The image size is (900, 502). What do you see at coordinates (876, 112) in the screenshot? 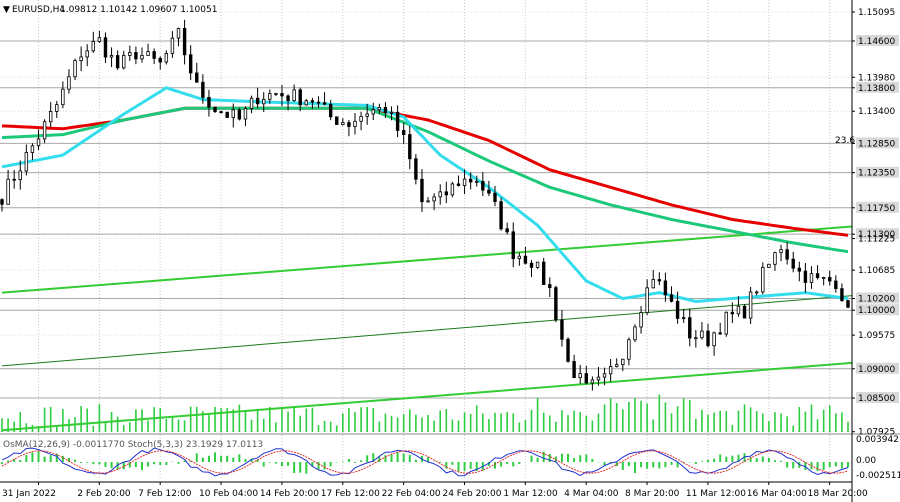
I see `price-tick-label: 1.13400` at bounding box center [876, 112].